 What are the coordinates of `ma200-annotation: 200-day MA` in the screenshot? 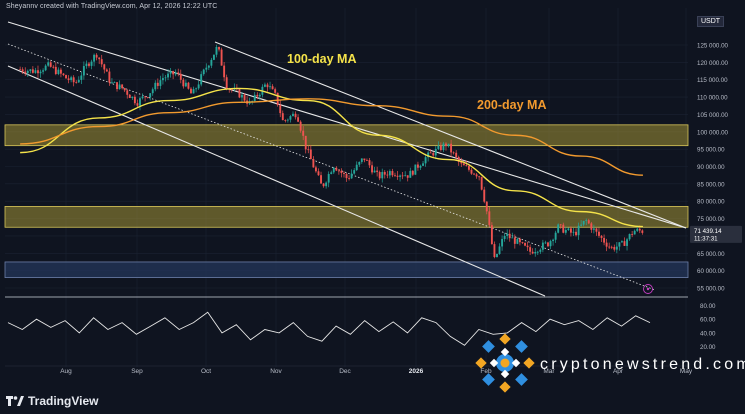 It's located at (511, 105).